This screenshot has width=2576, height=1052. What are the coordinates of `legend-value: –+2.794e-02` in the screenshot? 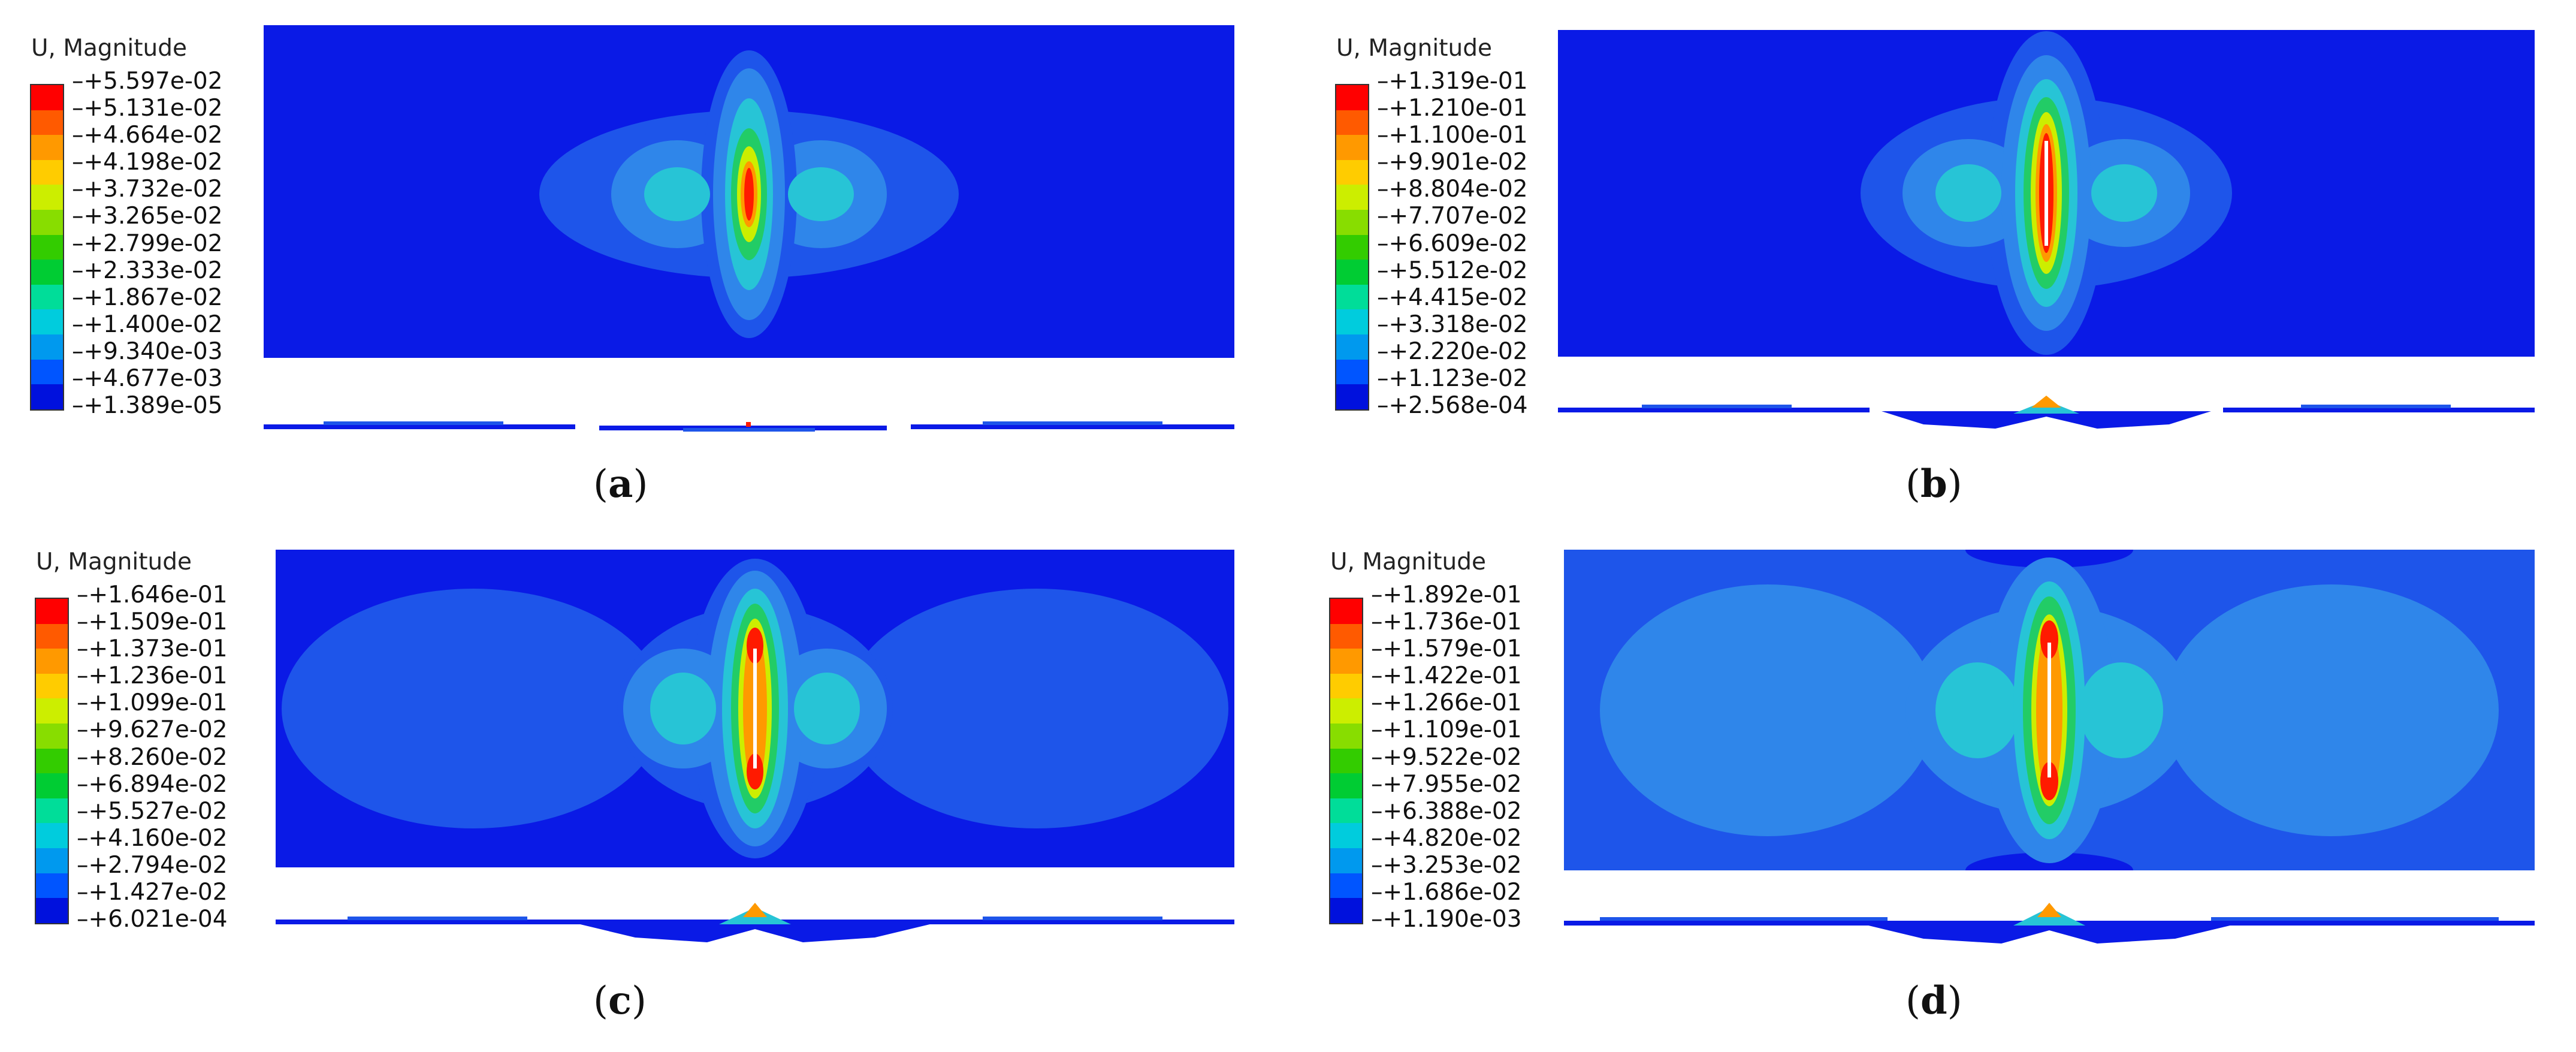 It's located at (153, 865).